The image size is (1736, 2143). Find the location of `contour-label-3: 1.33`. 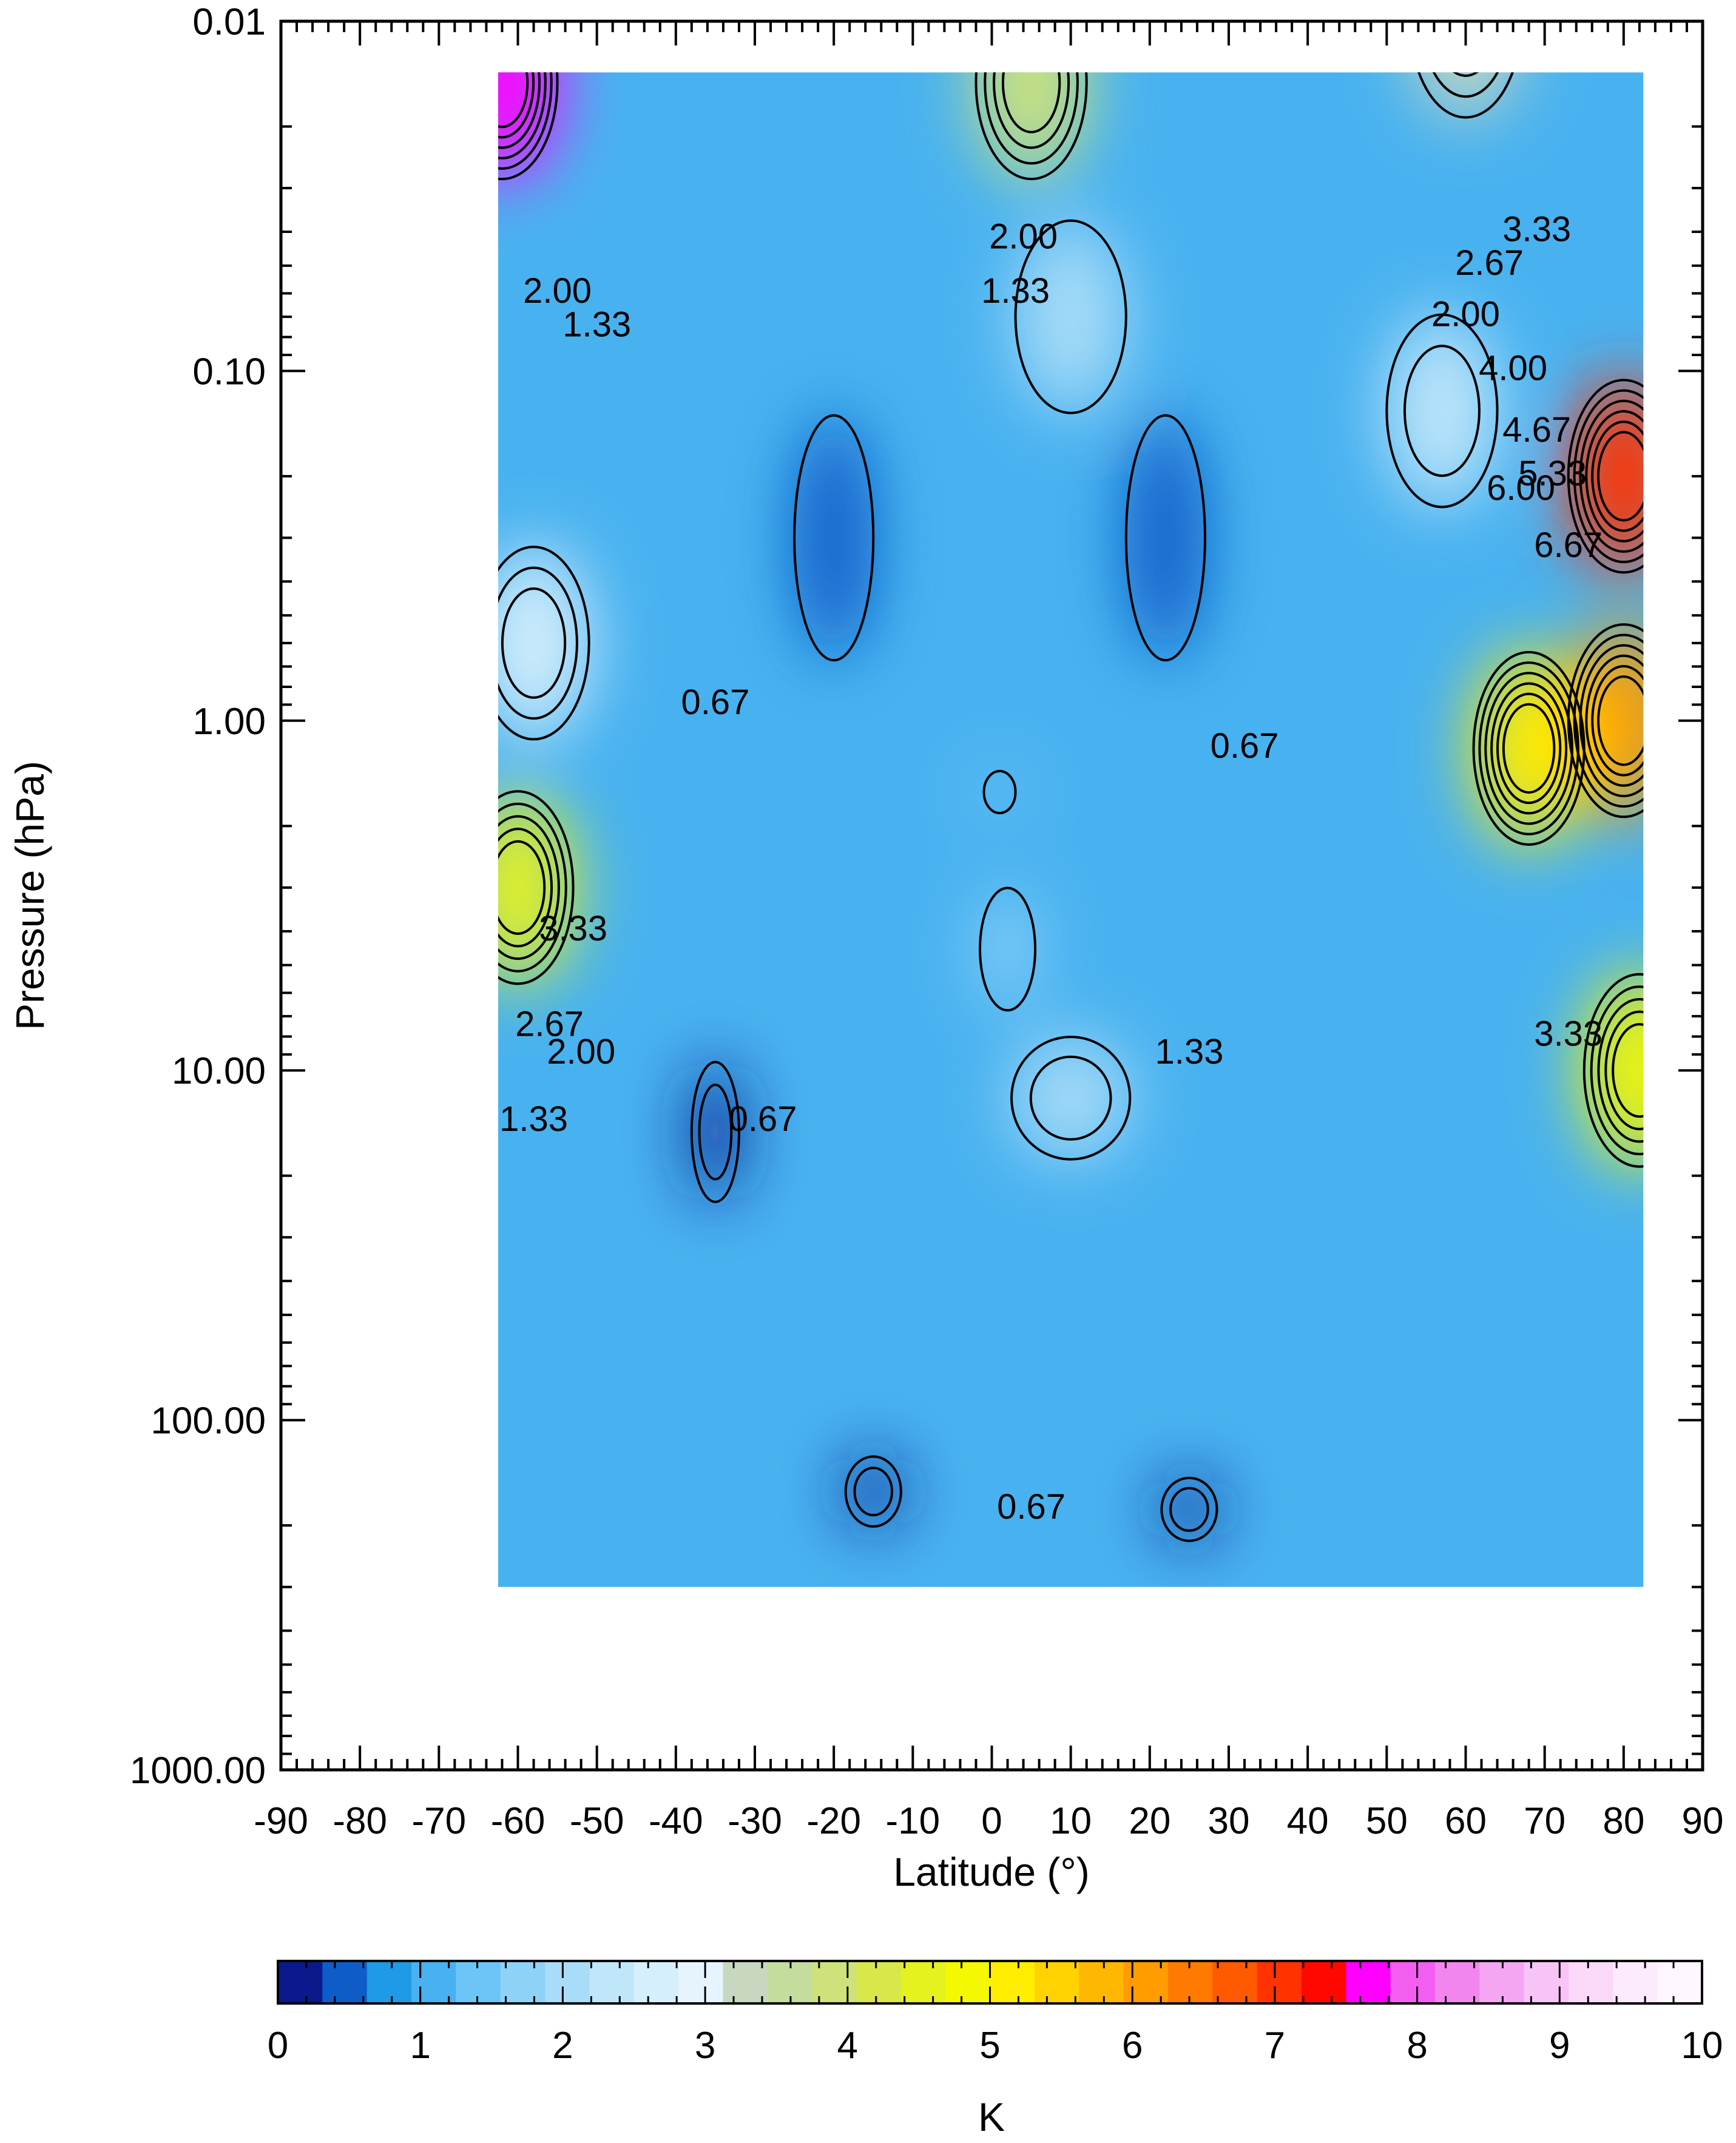

contour-label-3: 1.33 is located at coordinates (1015, 291).